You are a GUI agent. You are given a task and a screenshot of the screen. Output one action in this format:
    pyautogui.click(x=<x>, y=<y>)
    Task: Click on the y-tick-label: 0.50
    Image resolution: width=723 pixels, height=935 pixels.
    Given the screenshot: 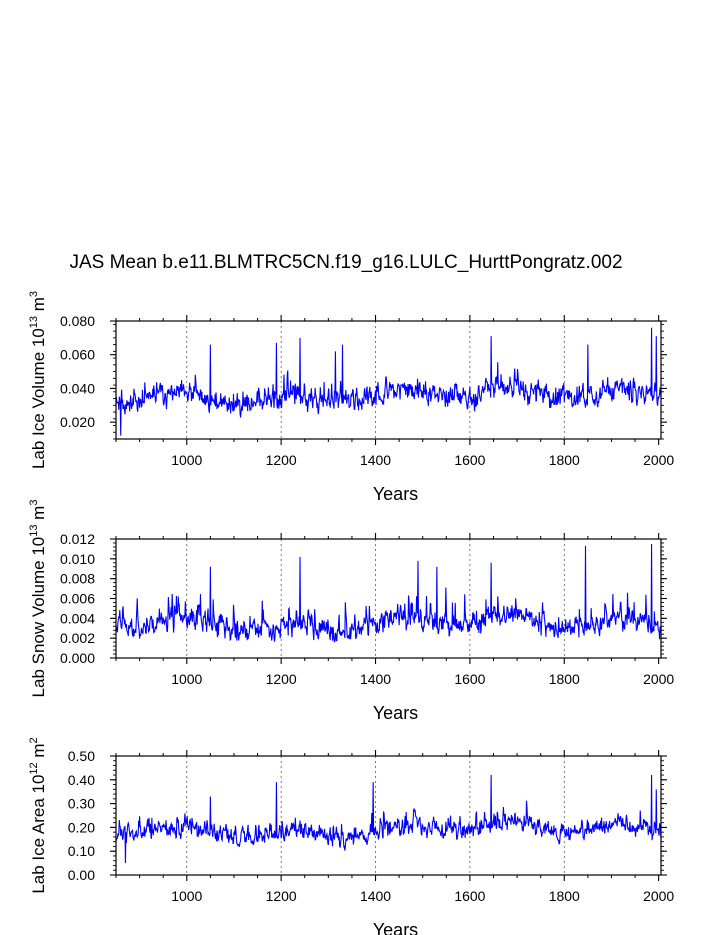 What is the action you would take?
    pyautogui.click(x=81, y=756)
    